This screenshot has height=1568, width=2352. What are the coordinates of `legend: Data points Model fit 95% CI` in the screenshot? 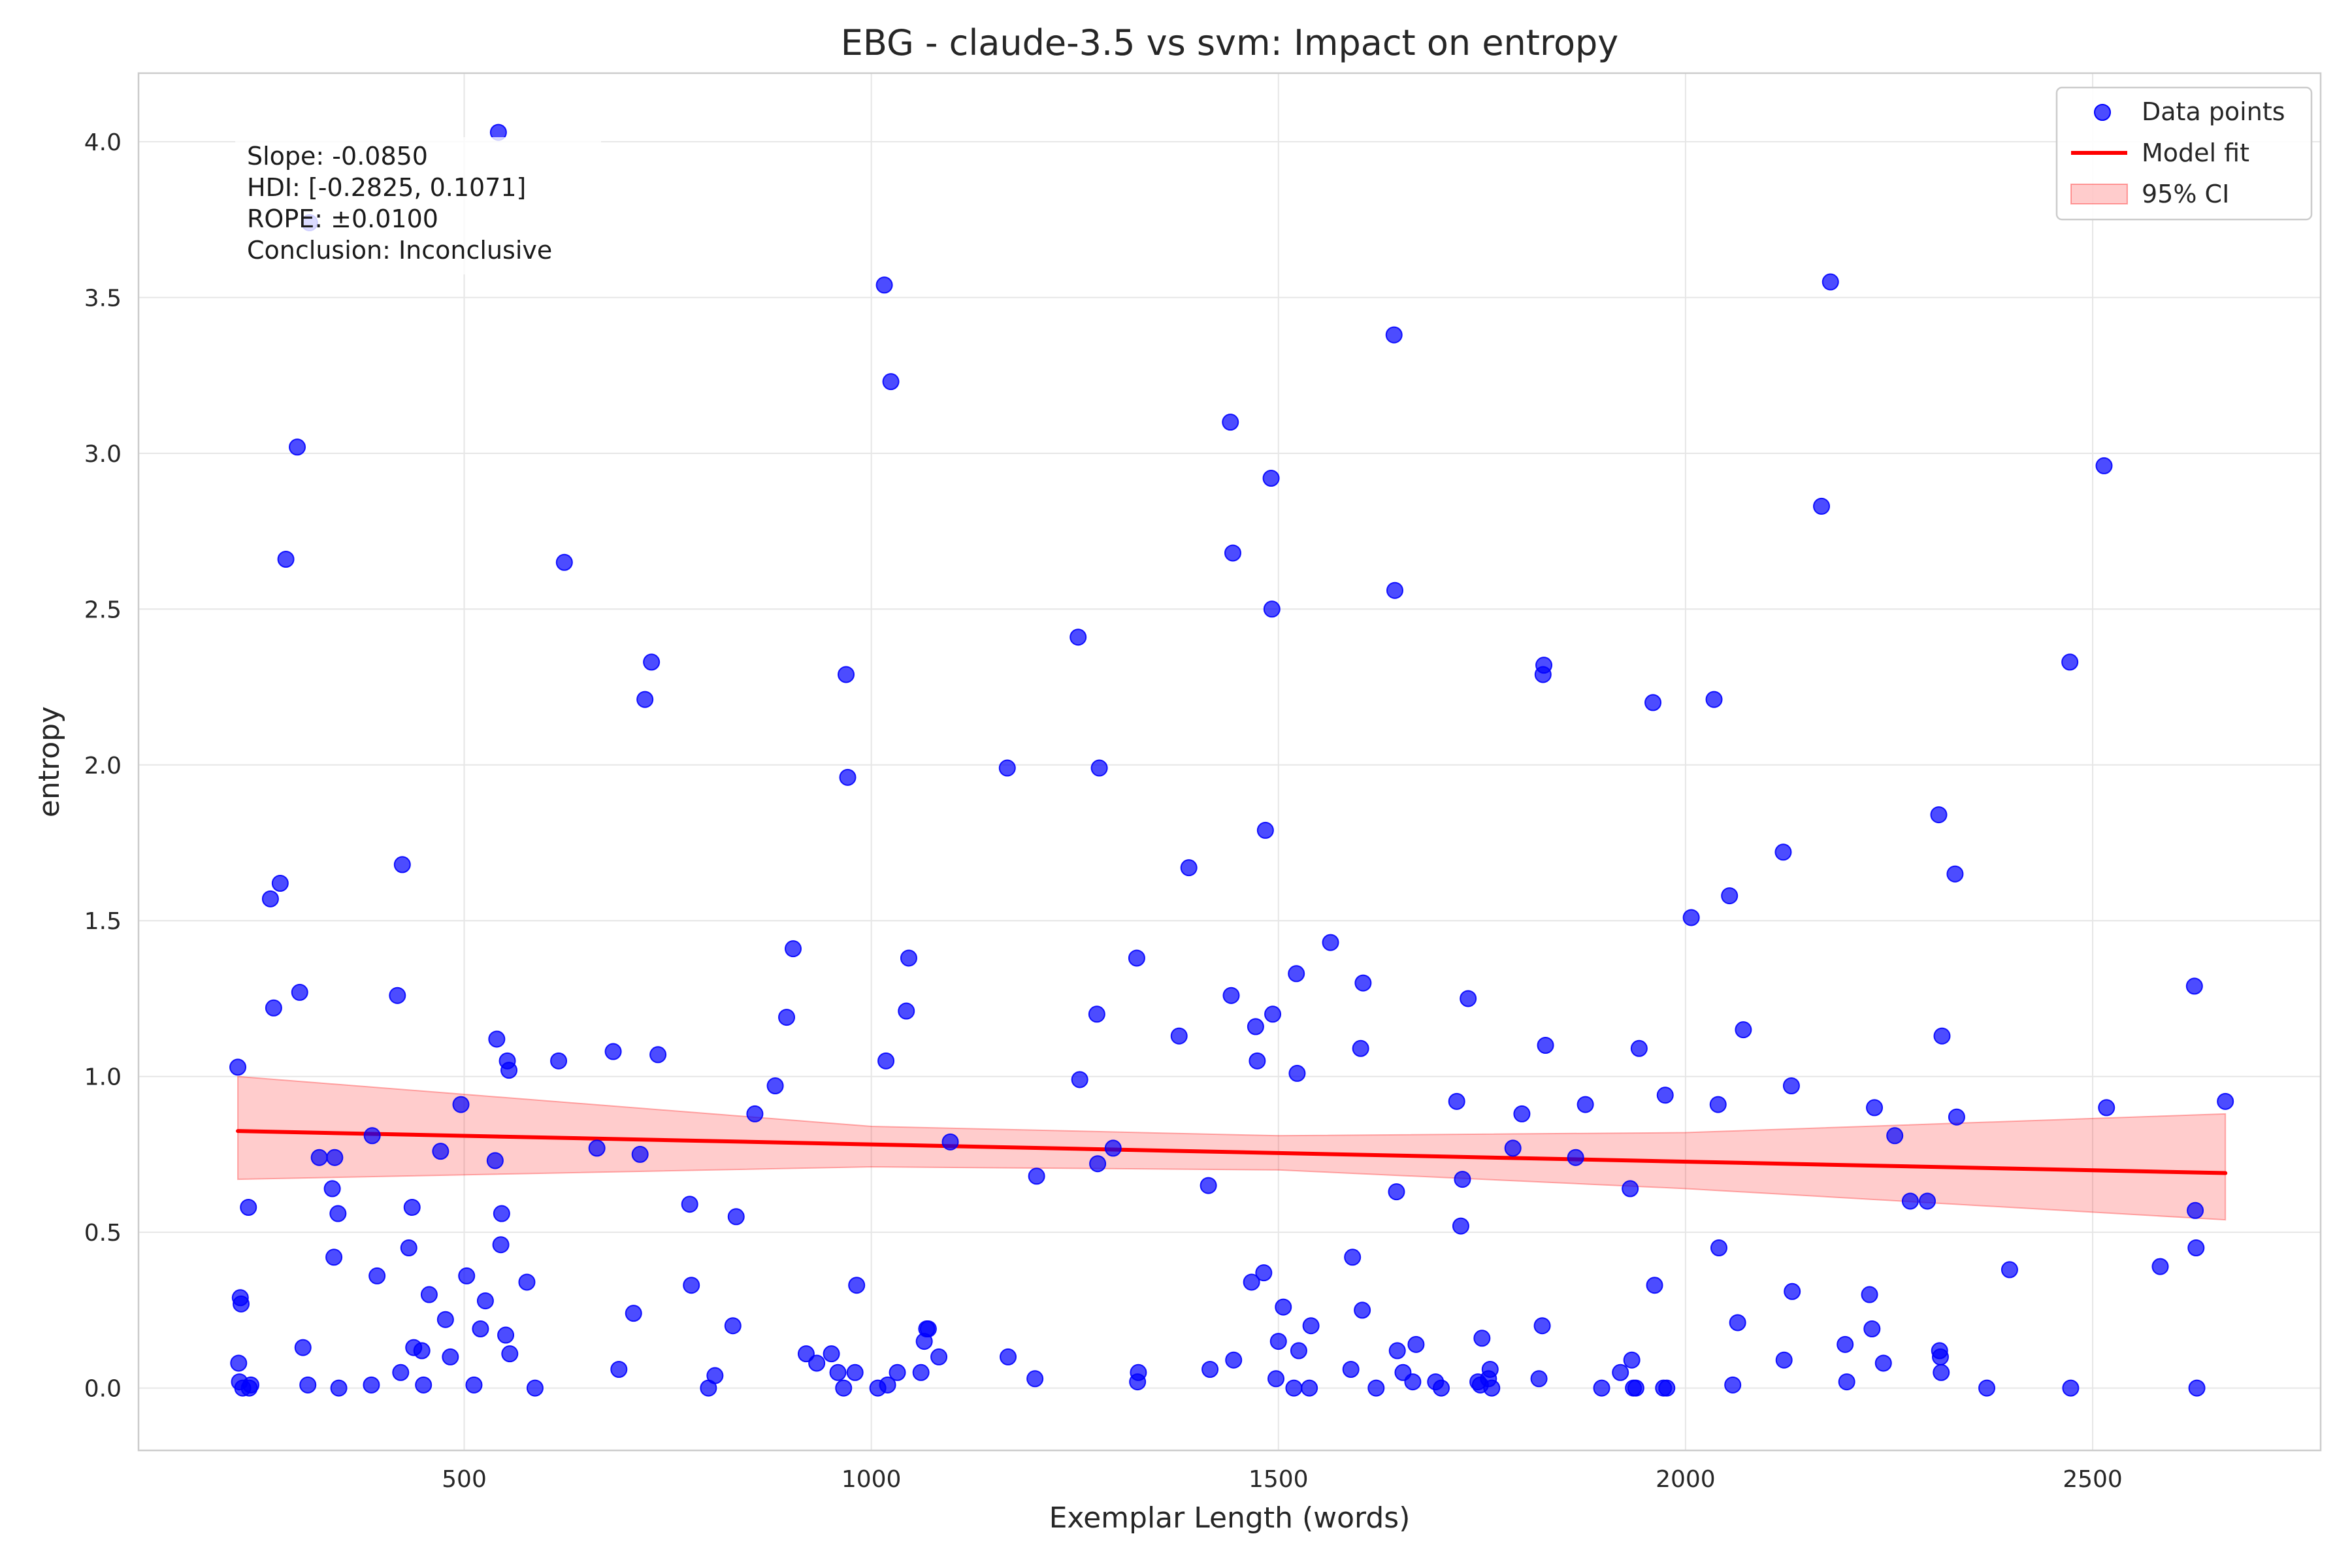 It's located at (2184, 153).